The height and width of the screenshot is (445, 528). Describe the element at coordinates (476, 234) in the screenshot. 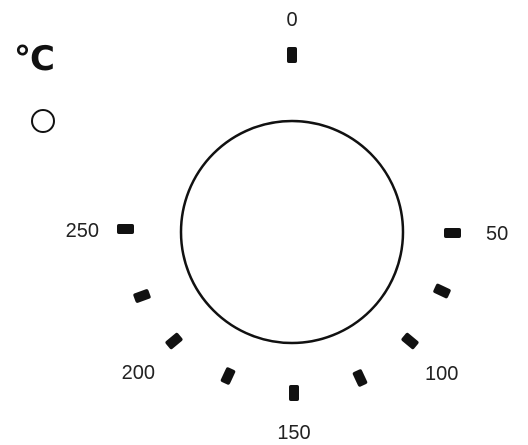

I see `tick-group-50: 50` at that location.